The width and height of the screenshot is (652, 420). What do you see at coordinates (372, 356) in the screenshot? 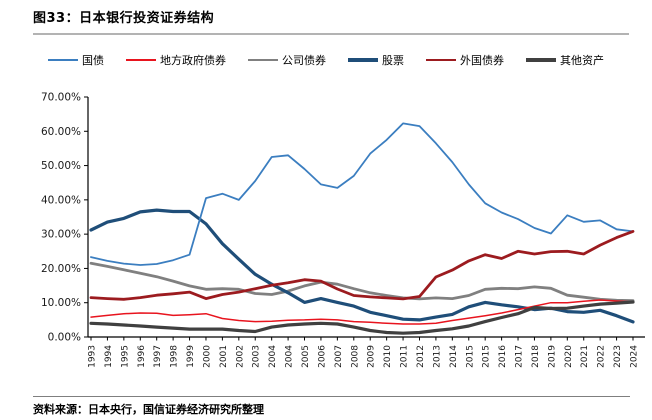
I see `x-tick-label: 2009` at bounding box center [372, 356].